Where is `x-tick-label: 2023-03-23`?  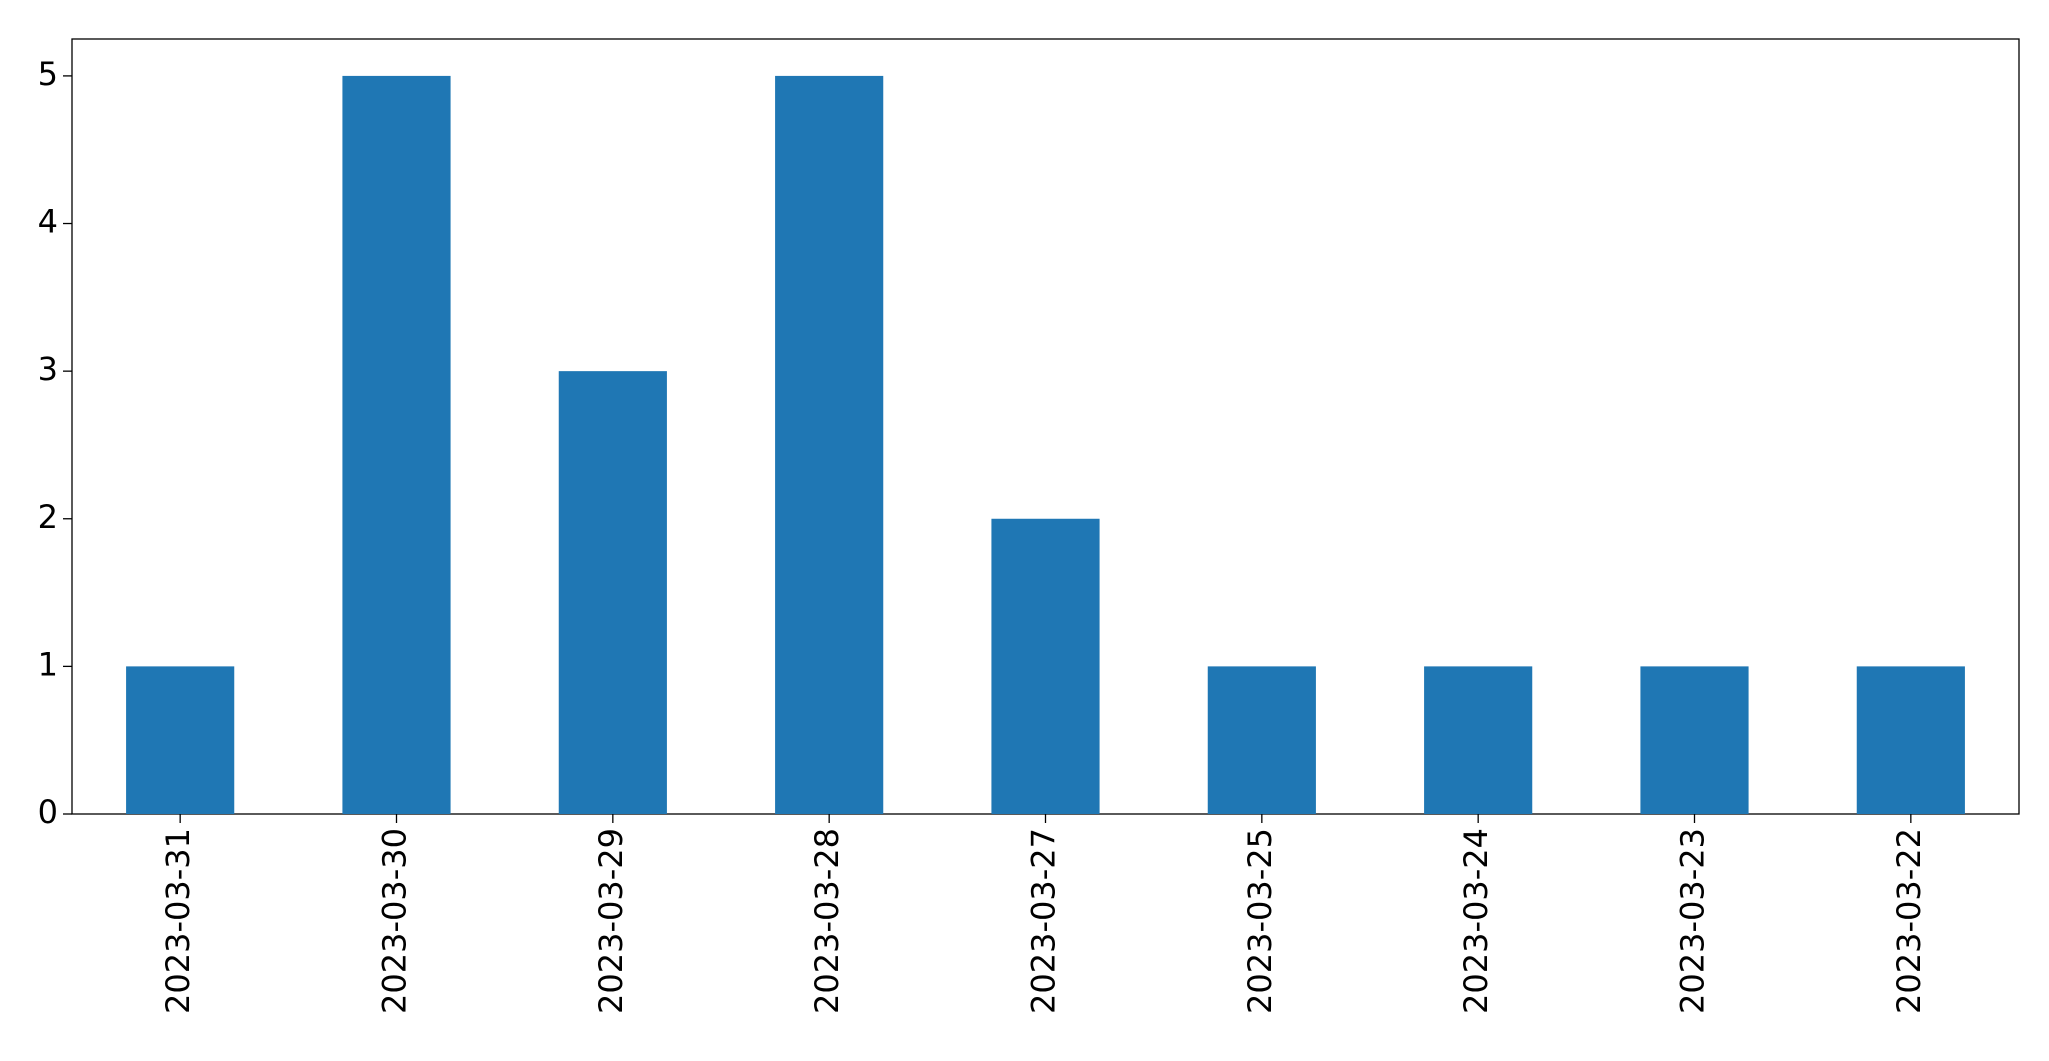 x-tick-label: 2023-03-23 is located at coordinates (1693, 921).